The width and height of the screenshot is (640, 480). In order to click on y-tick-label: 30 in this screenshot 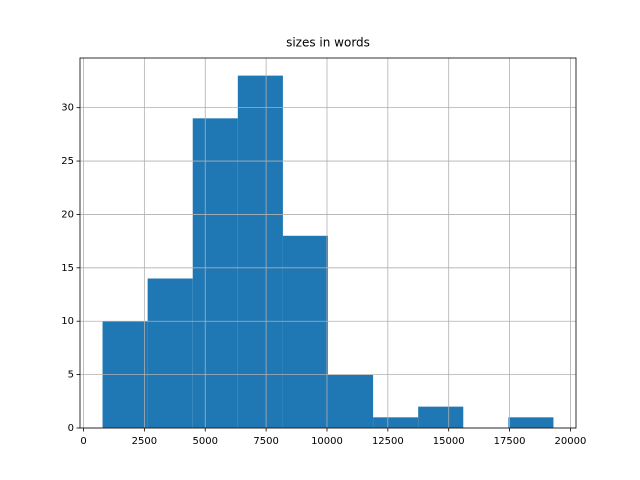, I will do `click(67, 108)`.